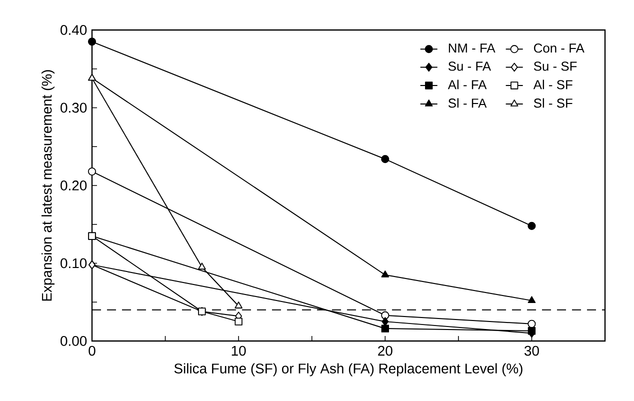  I want to click on x-tick-label: 20, so click(385, 351).